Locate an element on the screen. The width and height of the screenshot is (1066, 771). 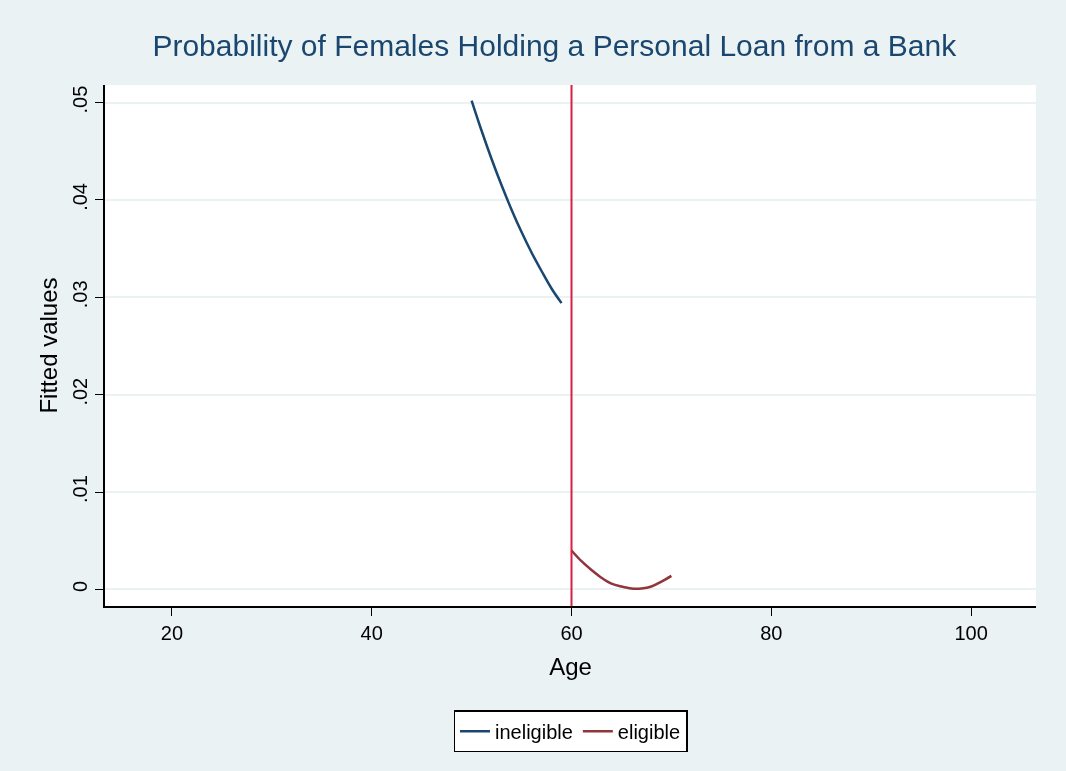
x-tick-label: 80 is located at coordinates (771, 633).